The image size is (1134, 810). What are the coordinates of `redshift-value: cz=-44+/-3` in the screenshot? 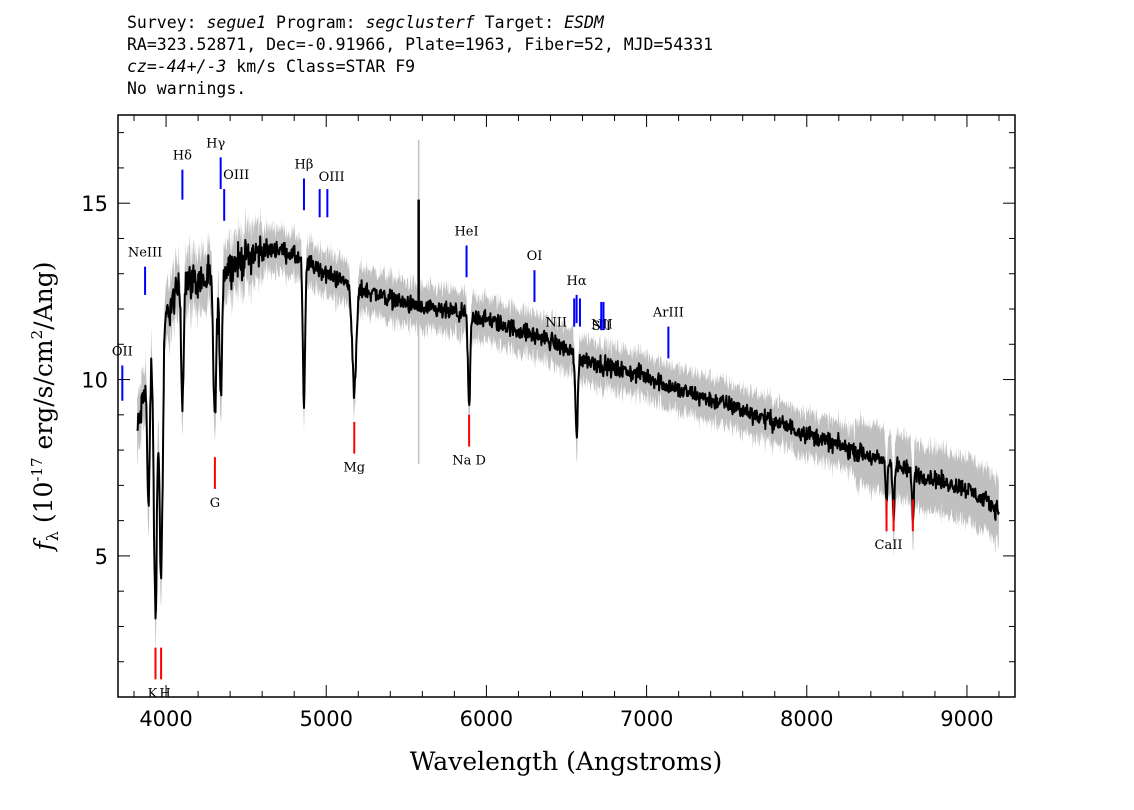 It's located at (177, 66).